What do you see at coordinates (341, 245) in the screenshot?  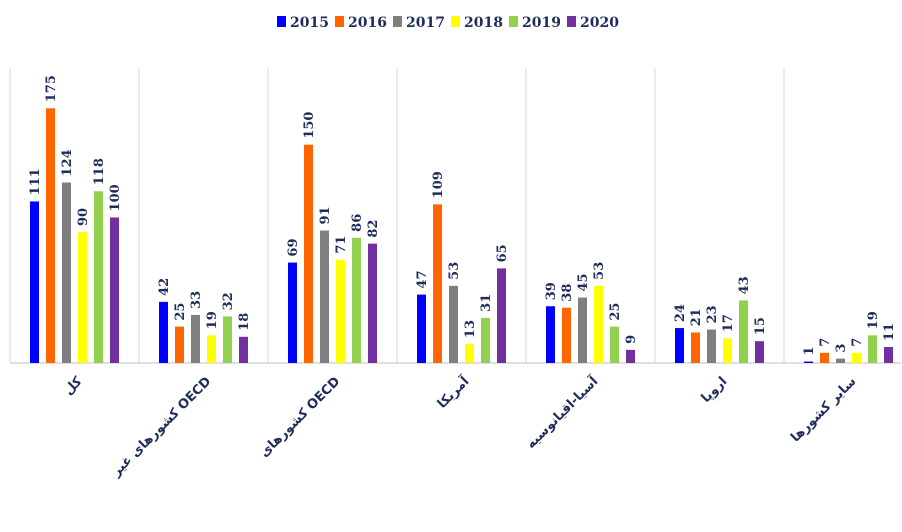 I see `value-label: 71` at bounding box center [341, 245].